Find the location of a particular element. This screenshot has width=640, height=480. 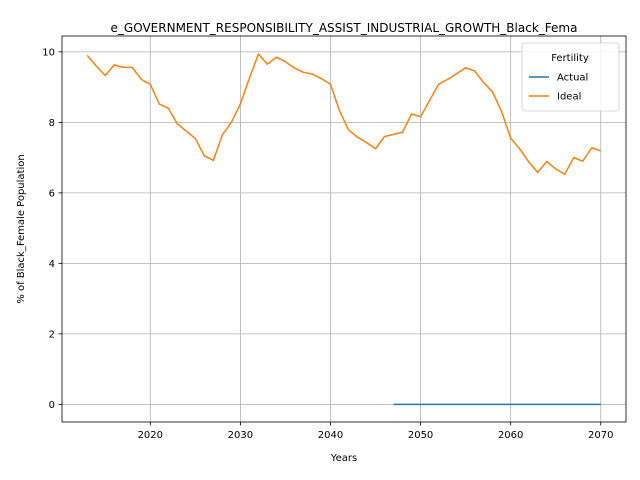

legend-items: Actual Ideal is located at coordinates (558, 88).